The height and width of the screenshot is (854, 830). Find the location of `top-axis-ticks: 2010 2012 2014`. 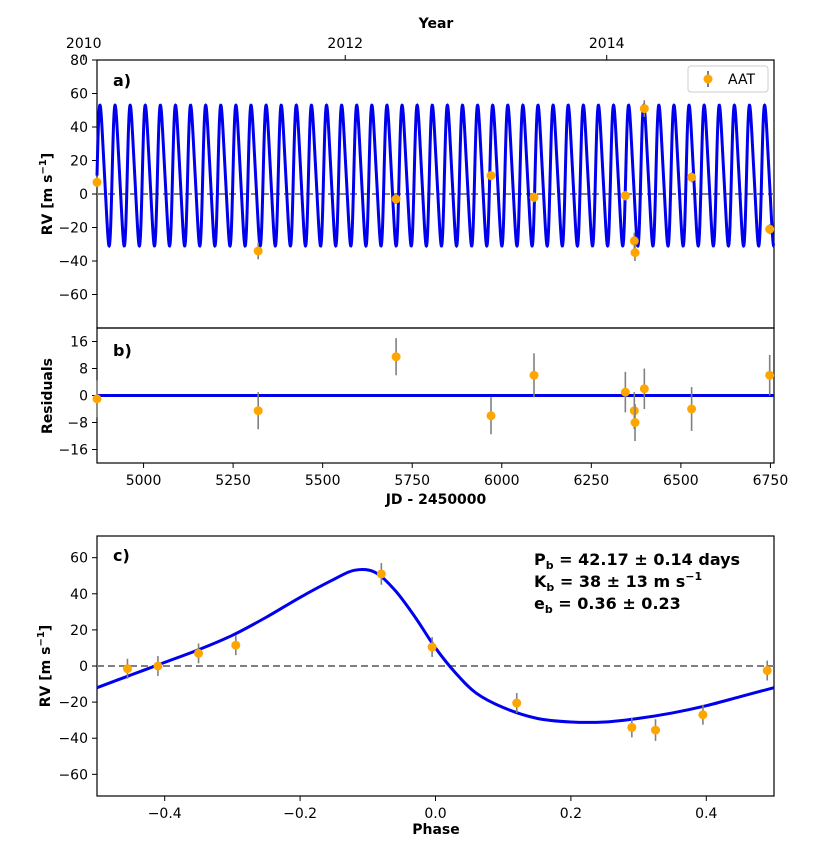

top-axis-ticks: 2010 2012 2014 is located at coordinates (345, 48).